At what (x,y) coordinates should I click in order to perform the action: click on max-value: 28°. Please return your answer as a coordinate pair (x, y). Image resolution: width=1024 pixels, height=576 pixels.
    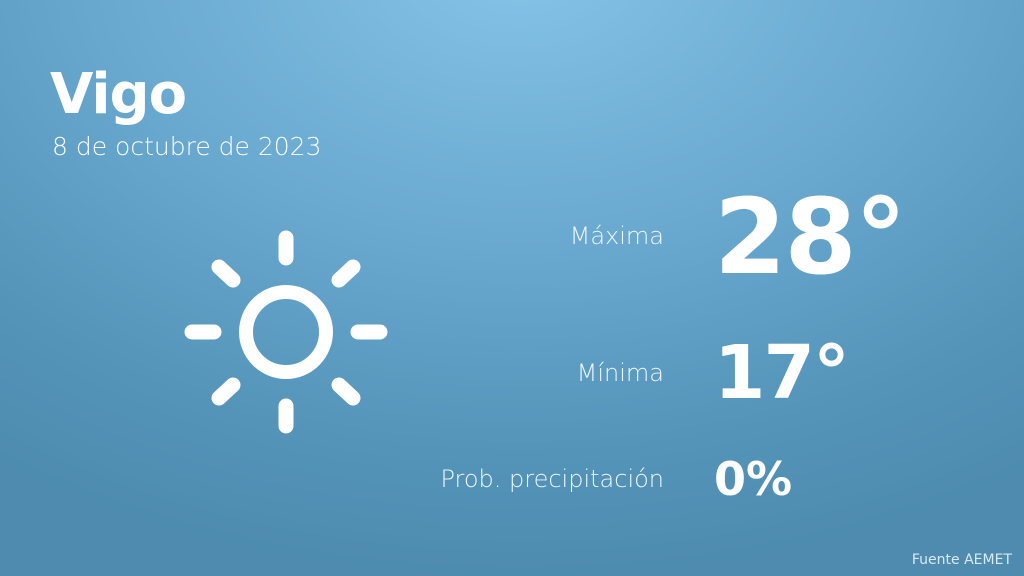
    Looking at the image, I should click on (810, 237).